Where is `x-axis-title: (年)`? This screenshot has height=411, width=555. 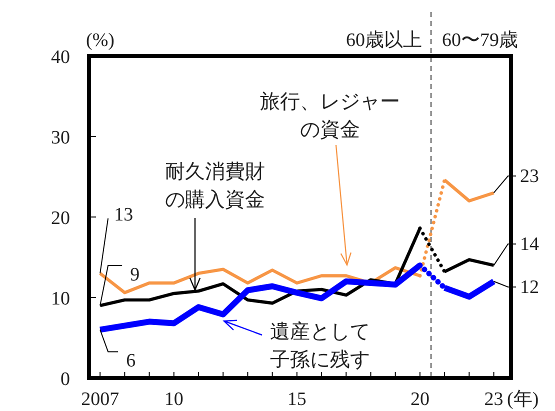 x-axis-title: (年) is located at coordinates (523, 399).